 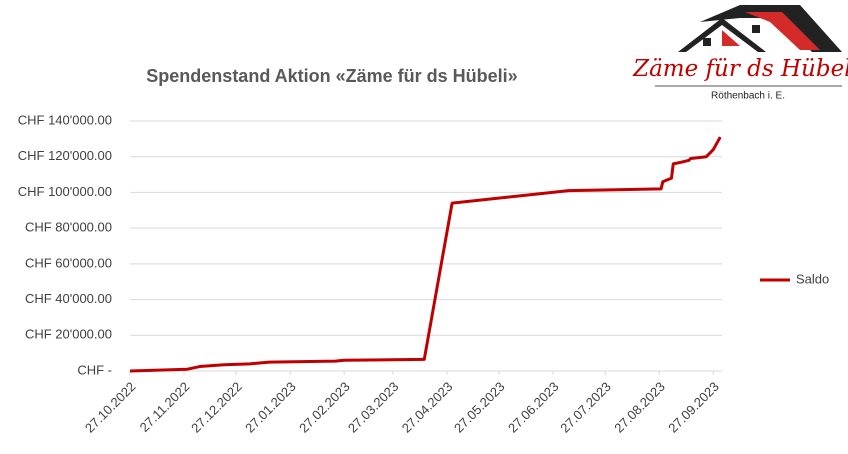 I want to click on y-tick-label: CHF 20'000.00, so click(x=68, y=334).